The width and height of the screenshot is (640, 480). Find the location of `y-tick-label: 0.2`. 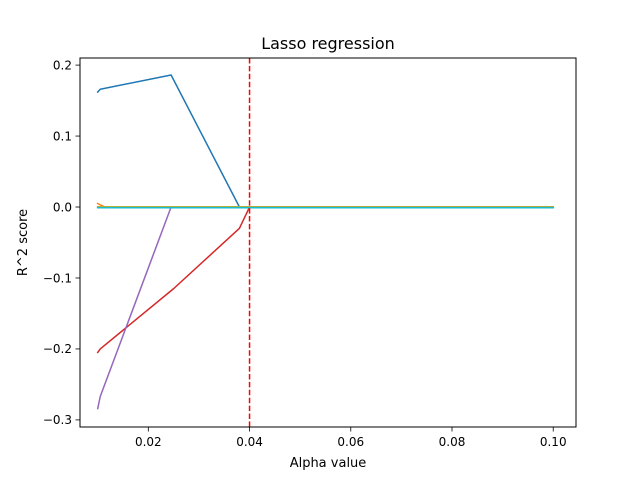

y-tick-label: 0.2 is located at coordinates (62, 65).